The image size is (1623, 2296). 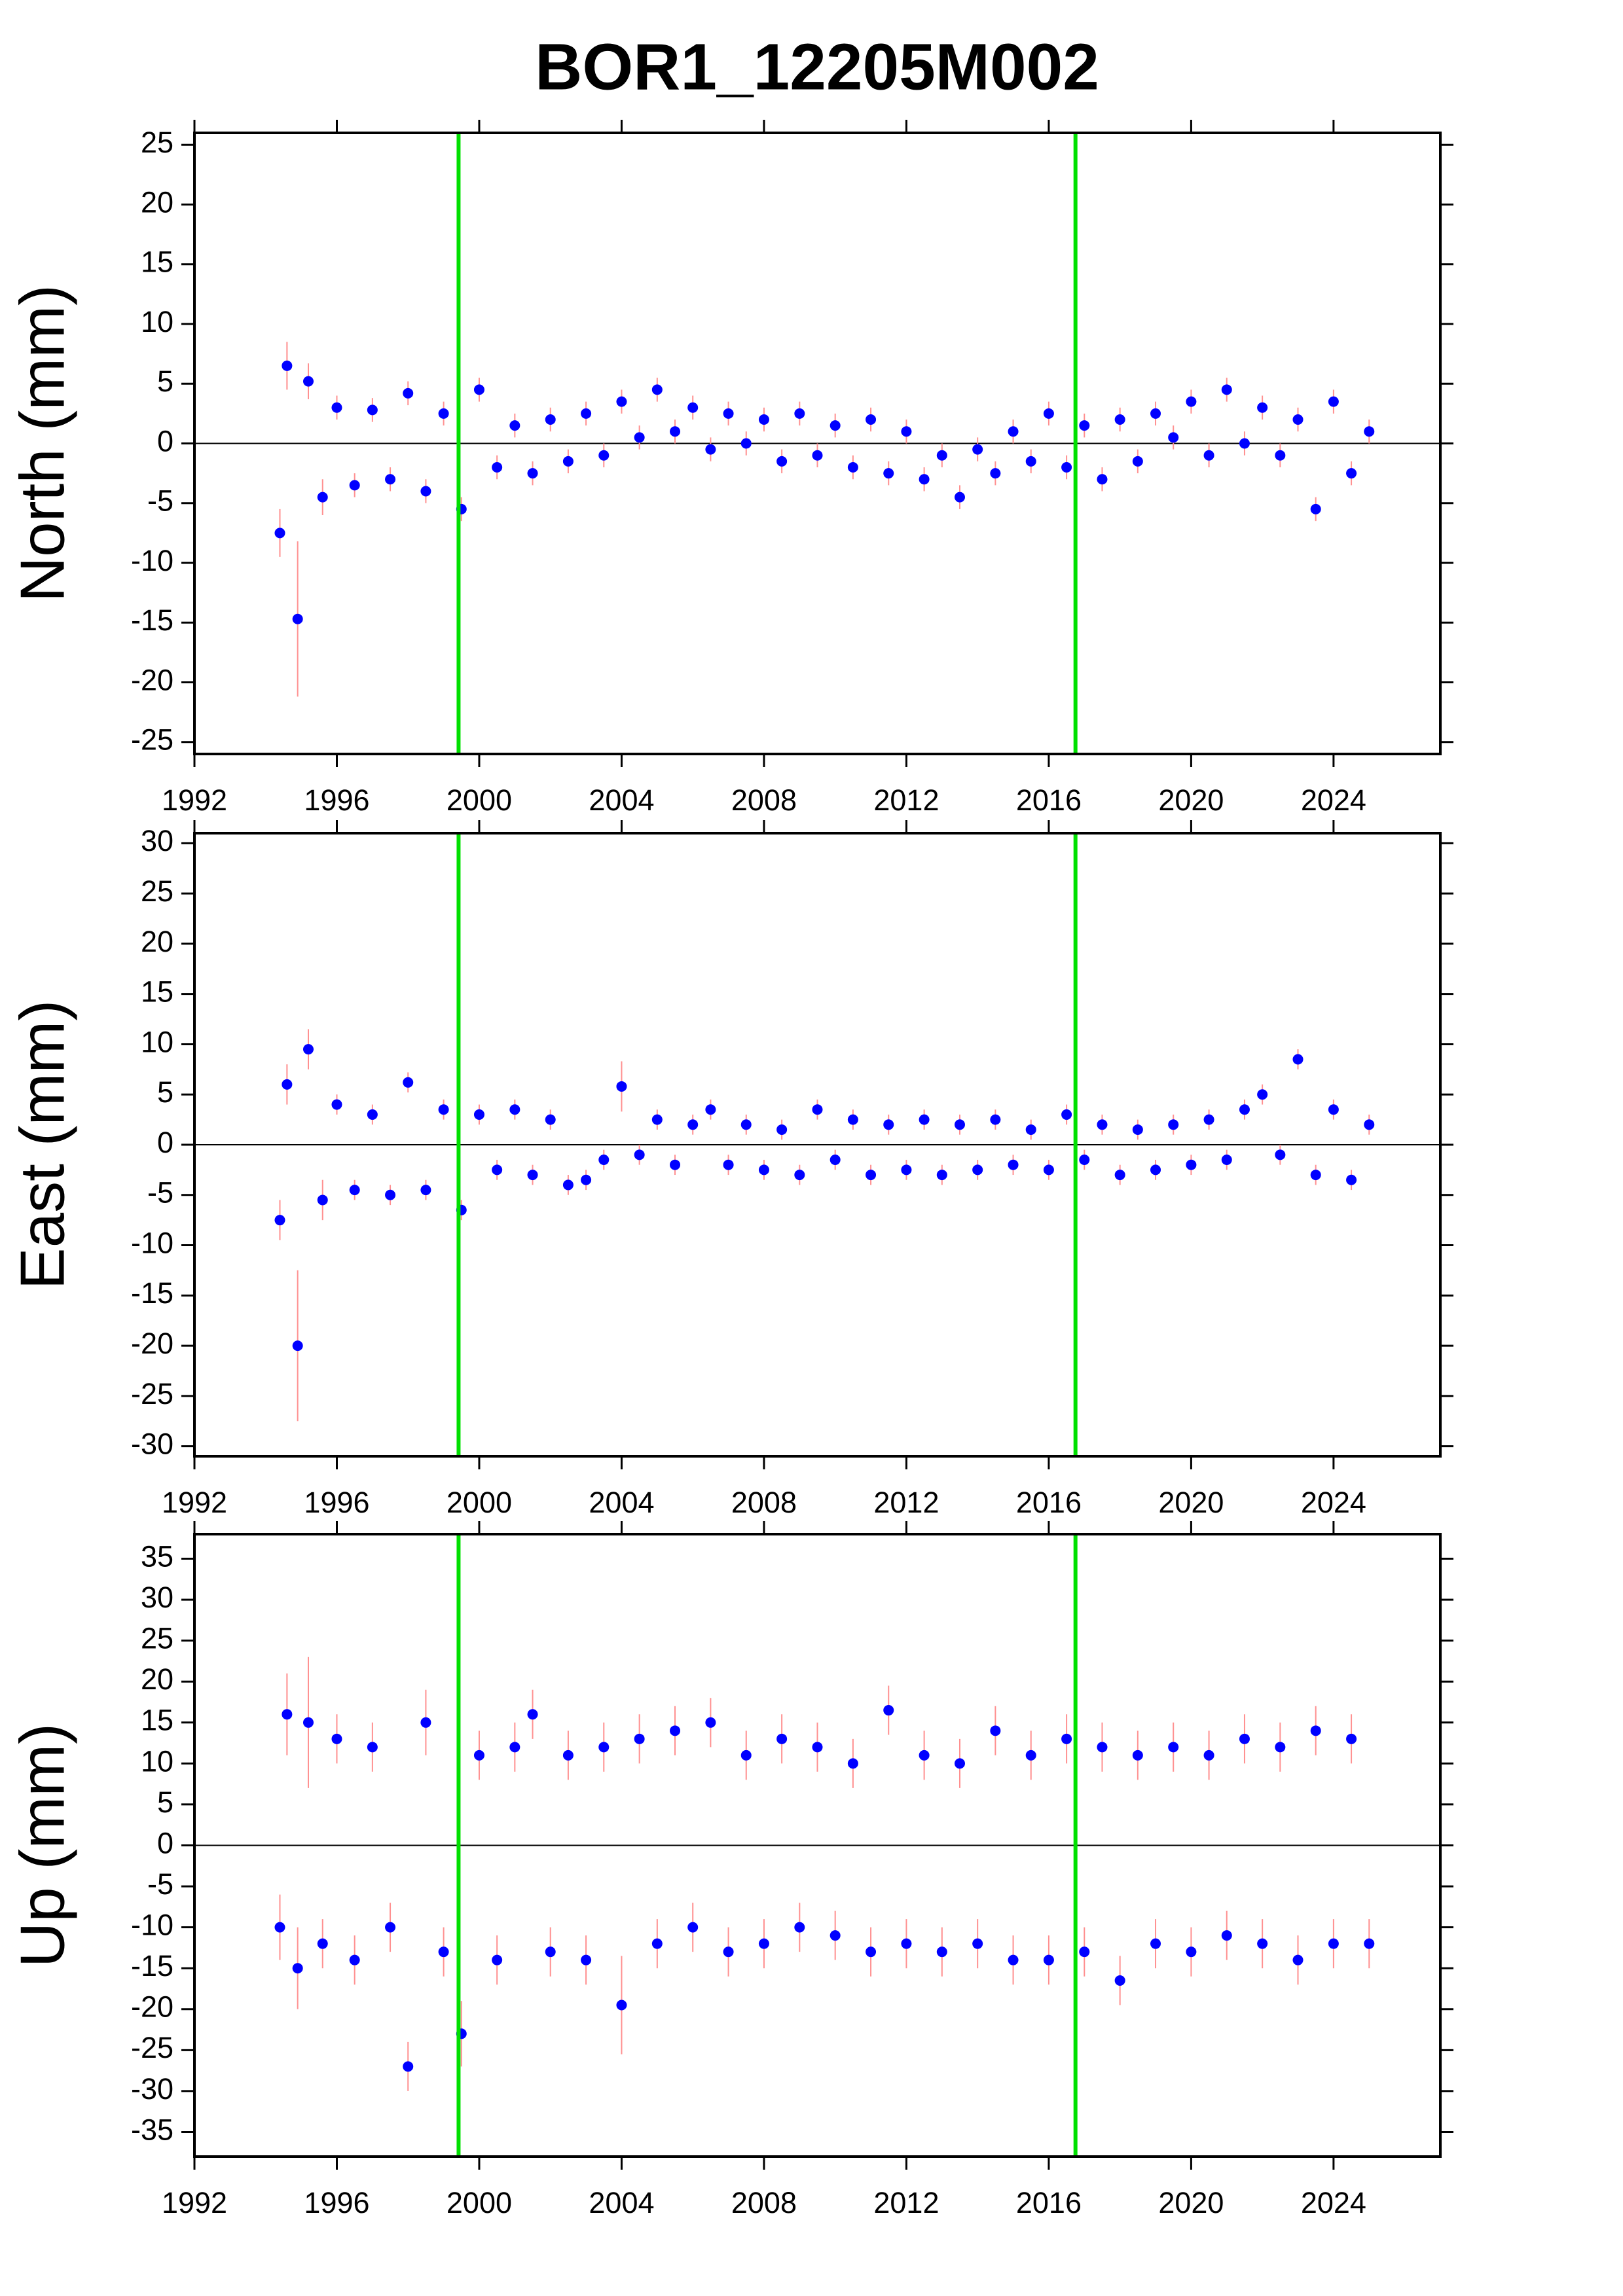 What do you see at coordinates (152, 1444) in the screenshot?
I see `y-tick-label: -30` at bounding box center [152, 1444].